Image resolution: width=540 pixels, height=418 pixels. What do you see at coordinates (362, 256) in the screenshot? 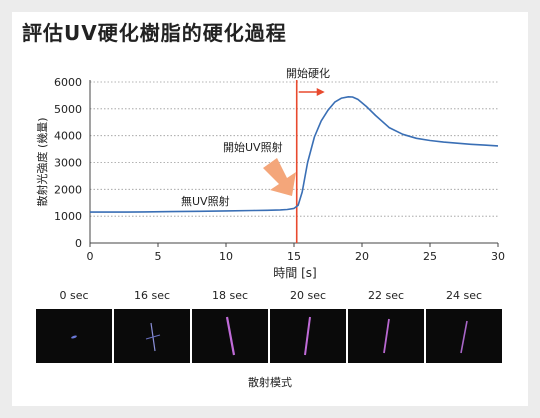
I see `x-tick-label: 20` at bounding box center [362, 256].